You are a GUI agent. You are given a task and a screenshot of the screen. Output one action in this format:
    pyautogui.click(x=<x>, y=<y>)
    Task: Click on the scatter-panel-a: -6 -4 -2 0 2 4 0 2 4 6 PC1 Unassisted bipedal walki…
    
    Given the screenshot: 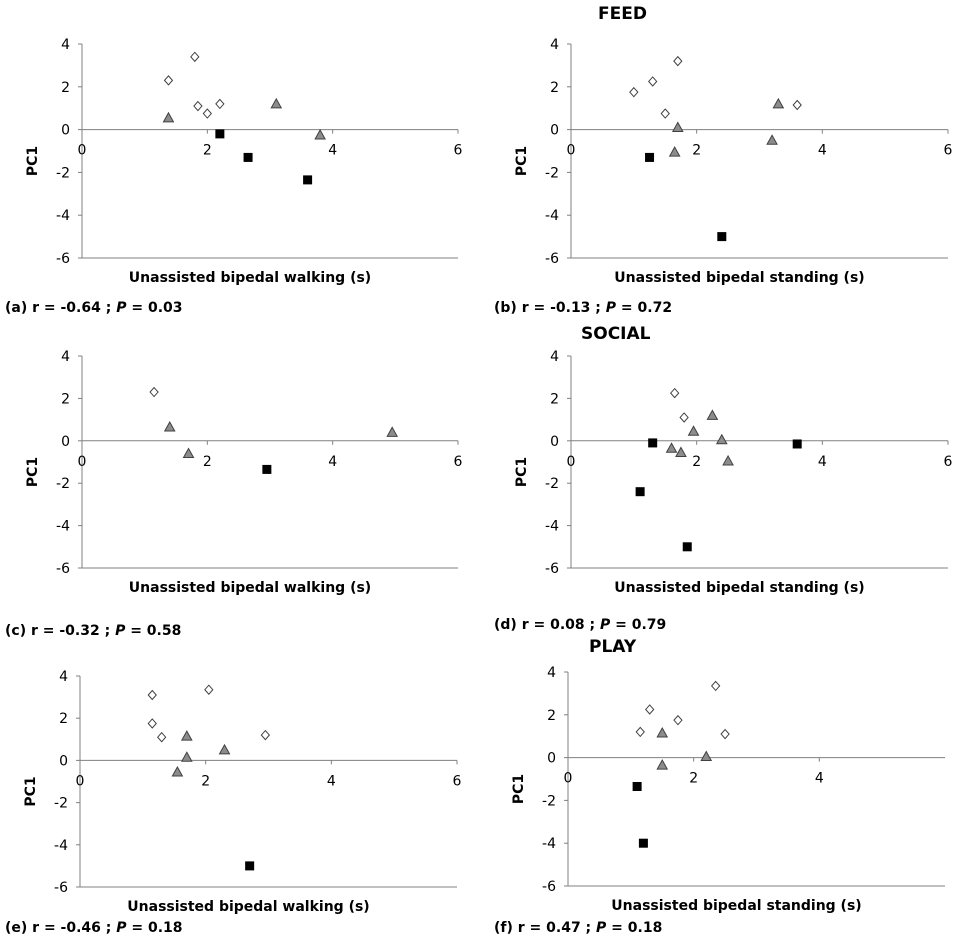 What is the action you would take?
    pyautogui.click(x=244, y=161)
    